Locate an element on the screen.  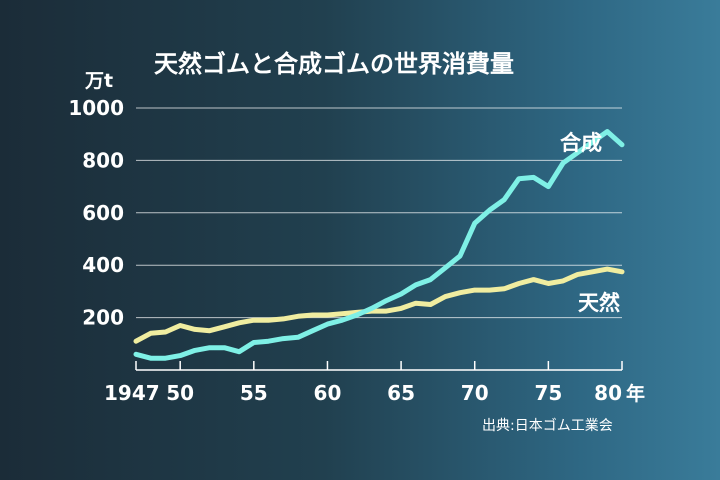
y-axis-ticks: 200 400 600 800 1000 is located at coordinates (96, 213).